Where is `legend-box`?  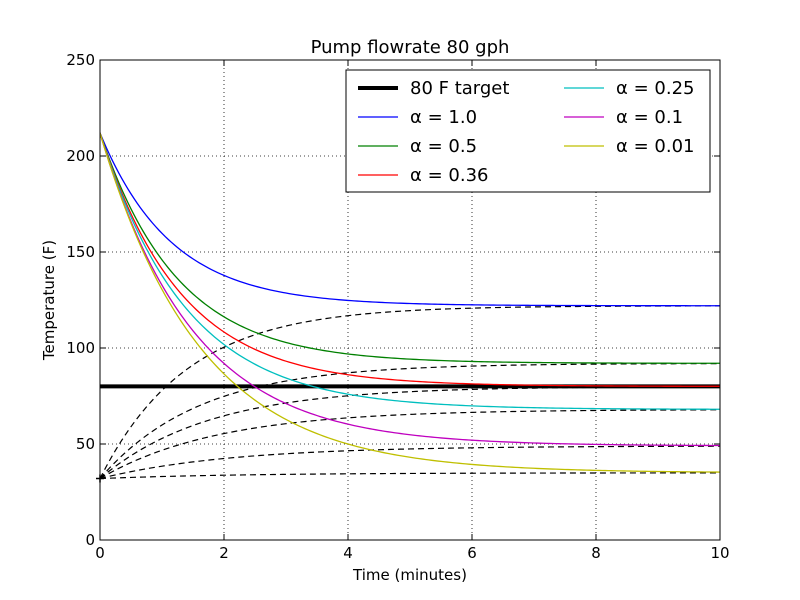
legend-box is located at coordinates (528, 131).